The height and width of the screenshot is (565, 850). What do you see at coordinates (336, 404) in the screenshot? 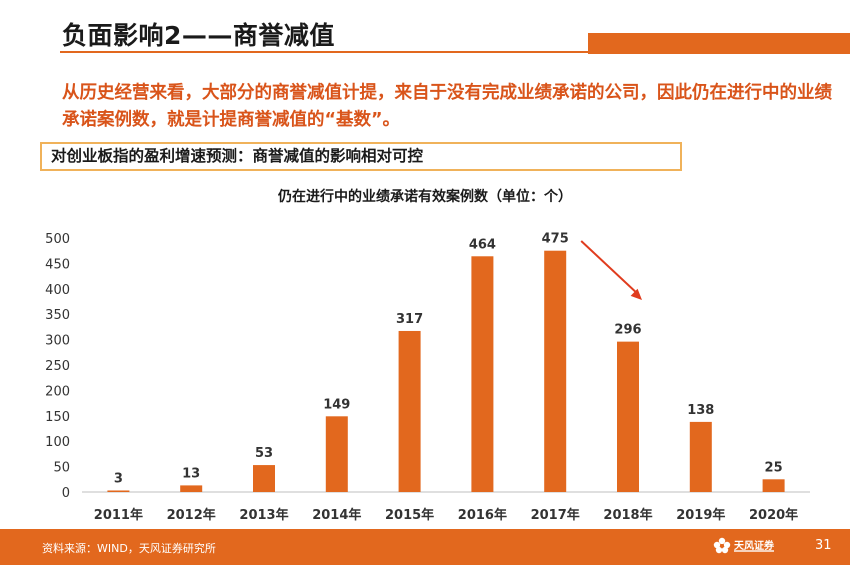
I see `bar-value-label: 149` at bounding box center [336, 404].